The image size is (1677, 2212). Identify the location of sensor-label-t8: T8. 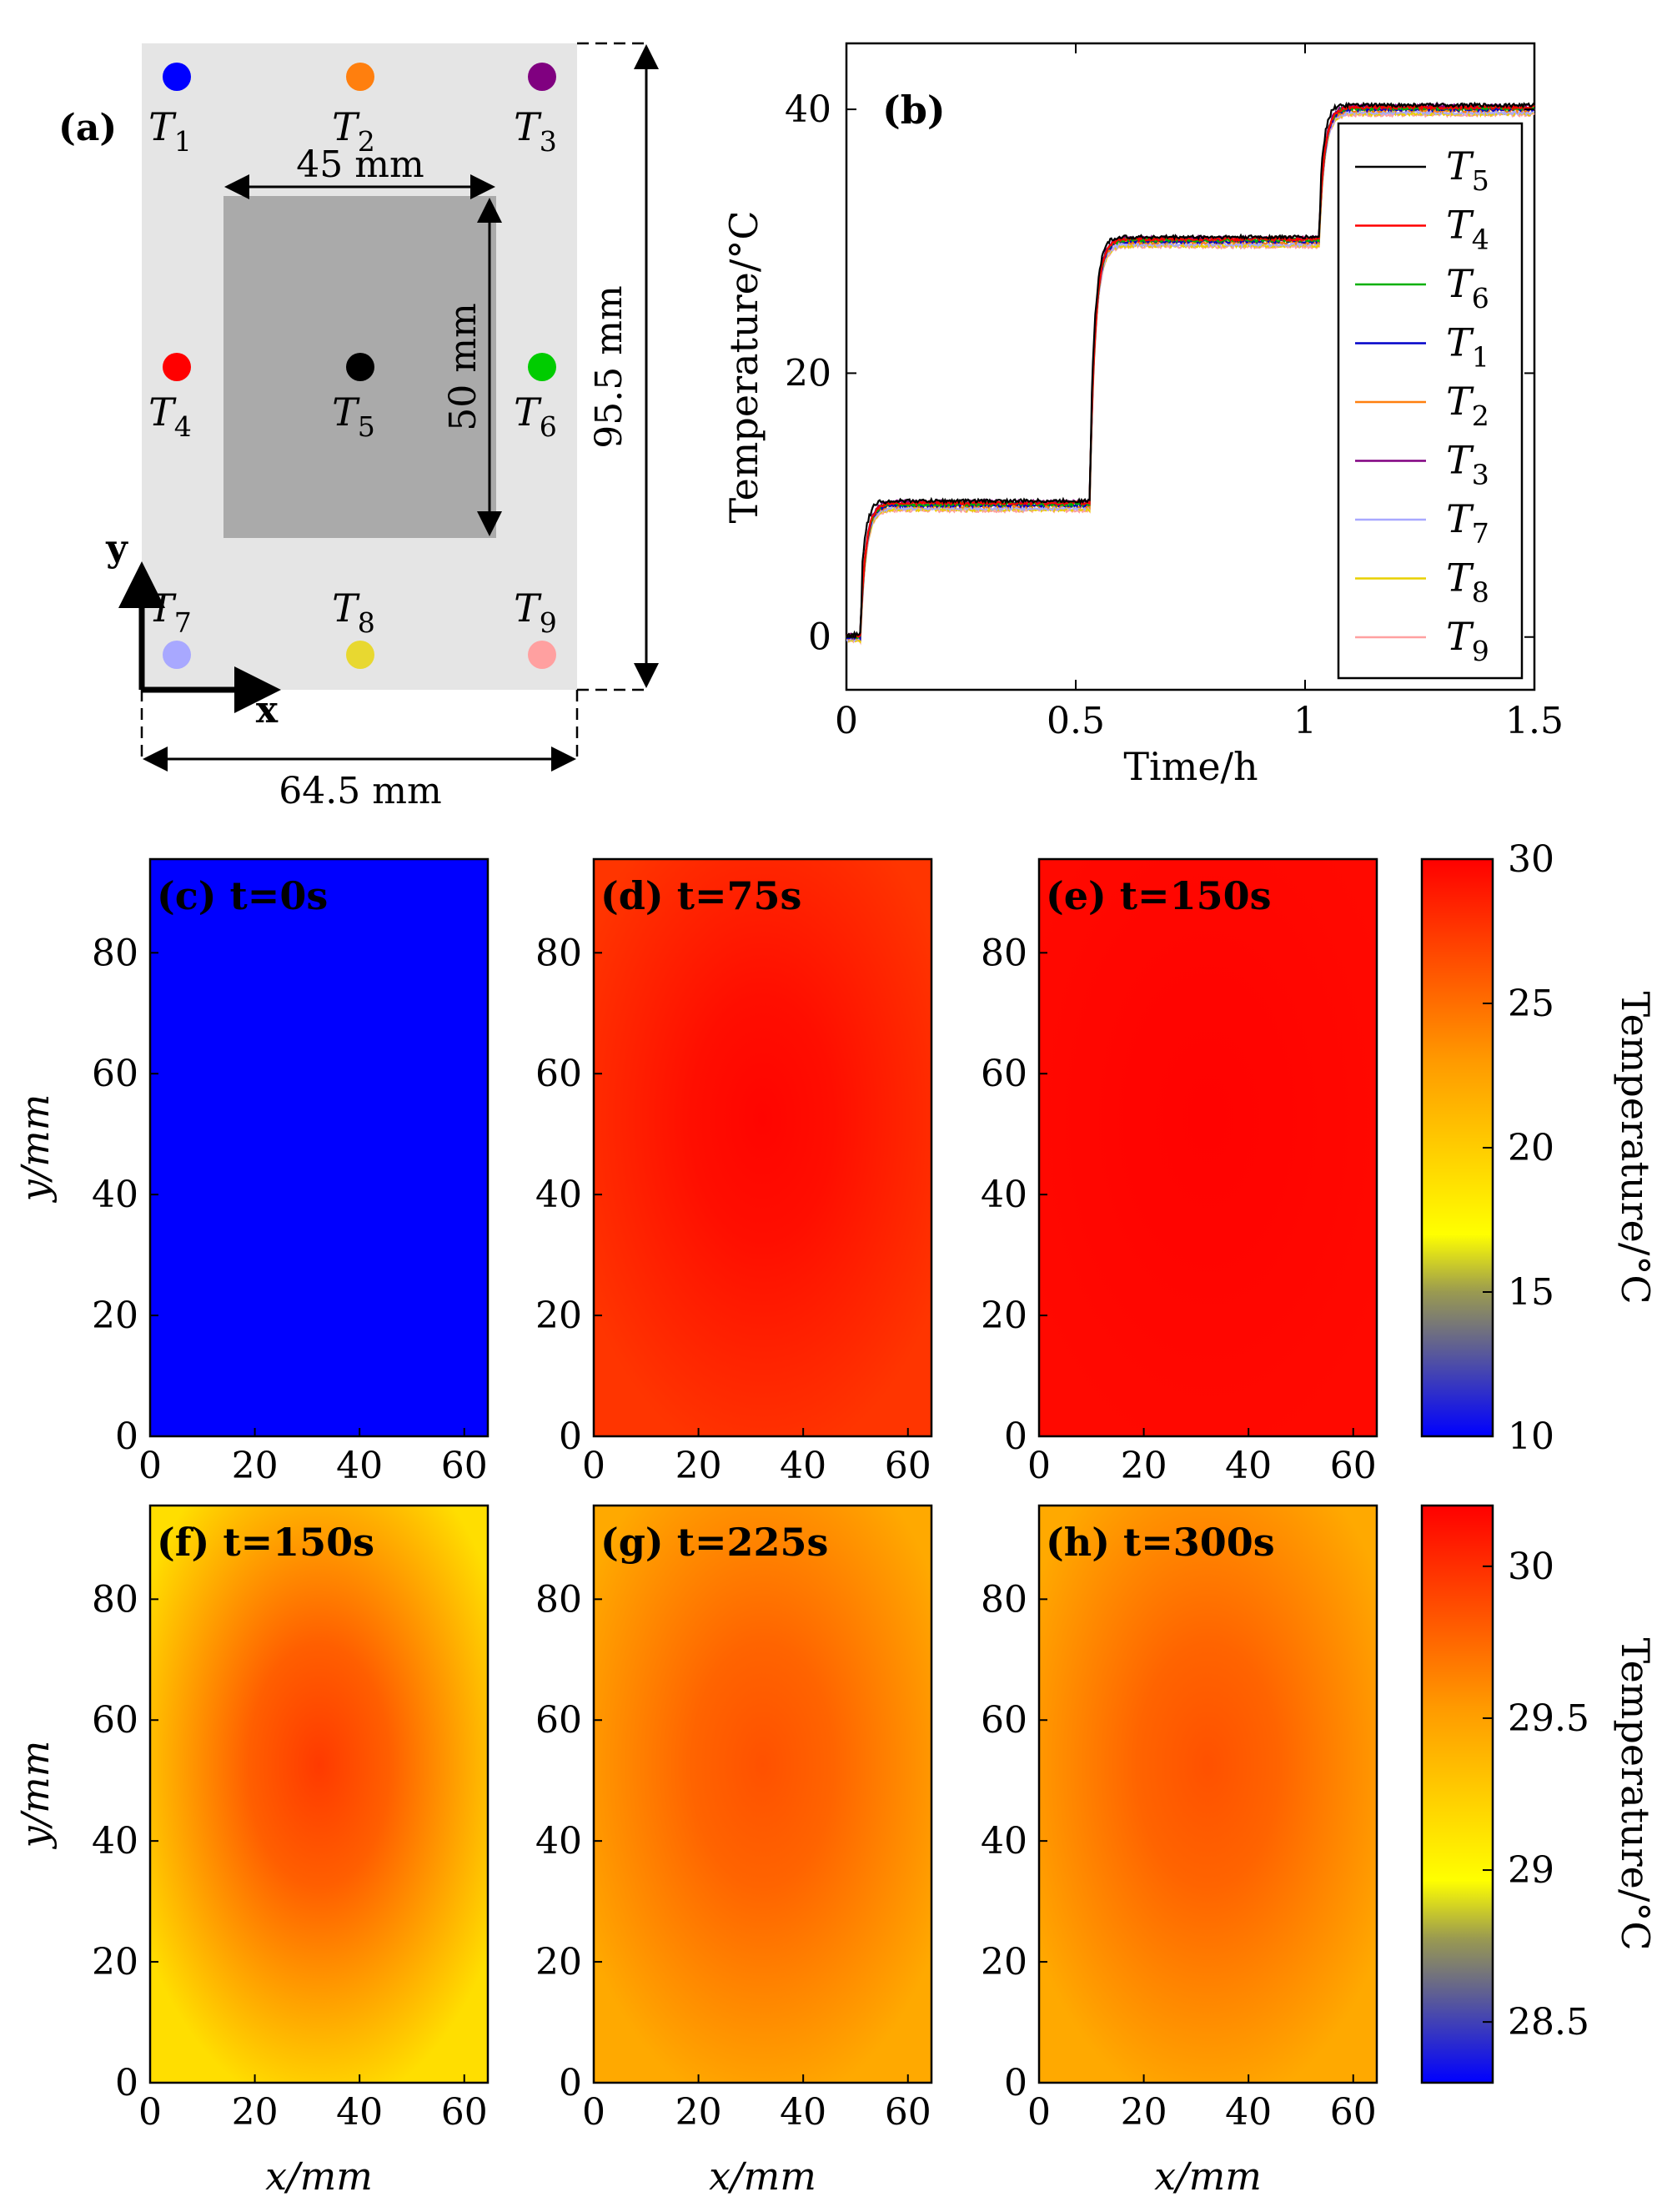
(353, 613).